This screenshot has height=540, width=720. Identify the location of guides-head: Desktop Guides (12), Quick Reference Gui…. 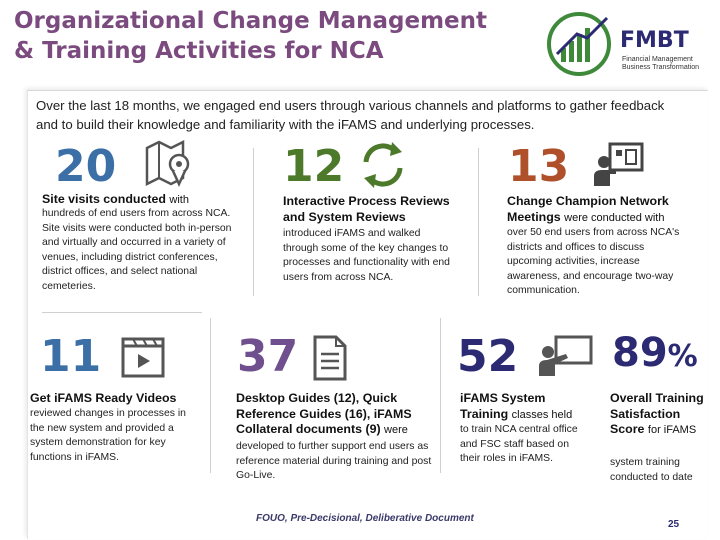
(324, 413).